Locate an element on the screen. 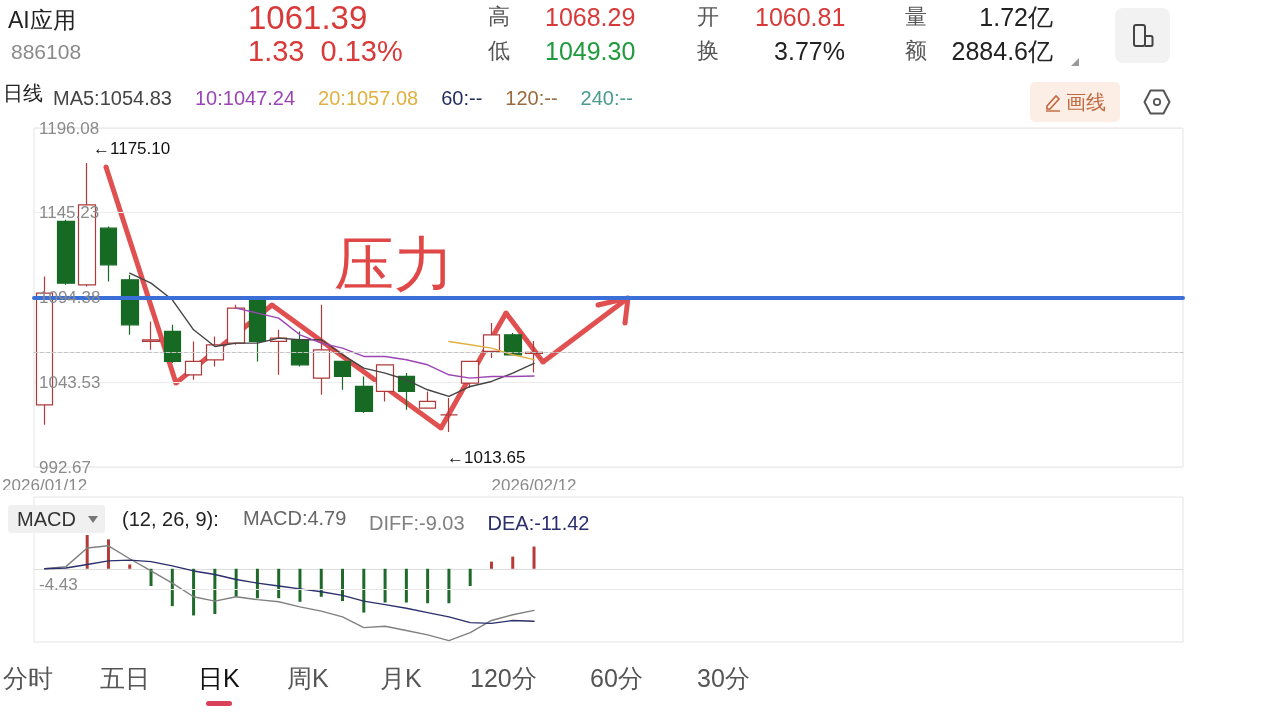 This screenshot has width=1278, height=720. text: MACD:4.79 is located at coordinates (295, 518).